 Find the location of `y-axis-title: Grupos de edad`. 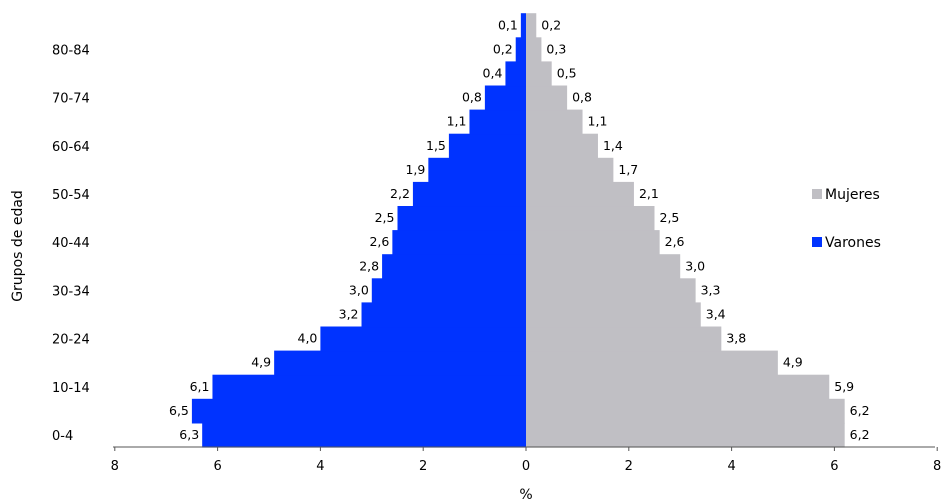

y-axis-title: Grupos de edad is located at coordinates (18, 246).